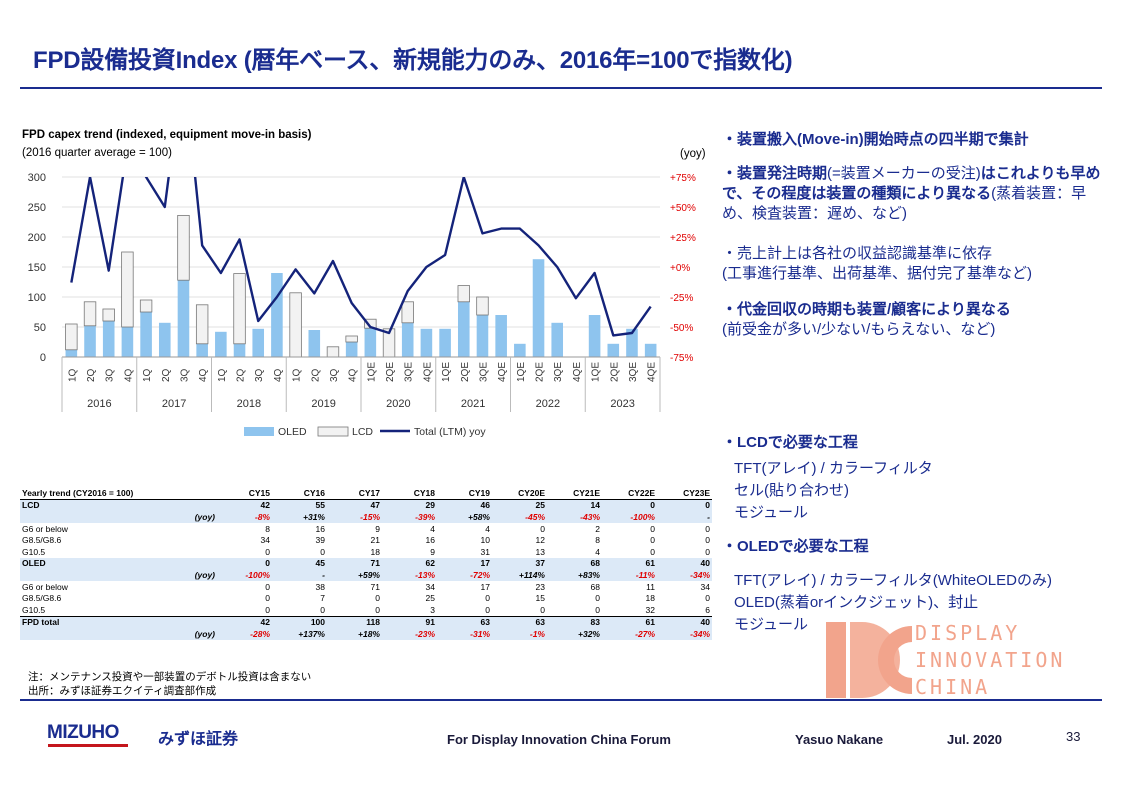 Image resolution: width=1122 pixels, height=793 pixels. Describe the element at coordinates (361, 257) in the screenshot. I see `line-total-yoy` at that location.